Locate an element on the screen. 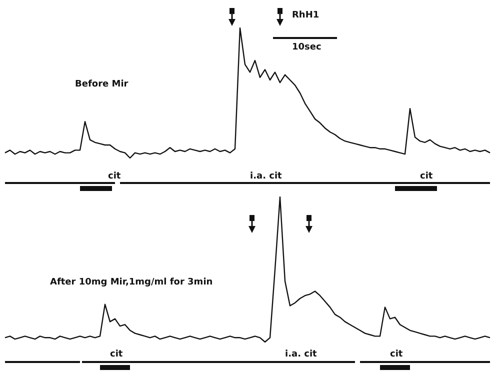 This screenshot has width=498, height=374. text: RhH1 is located at coordinates (306, 15).